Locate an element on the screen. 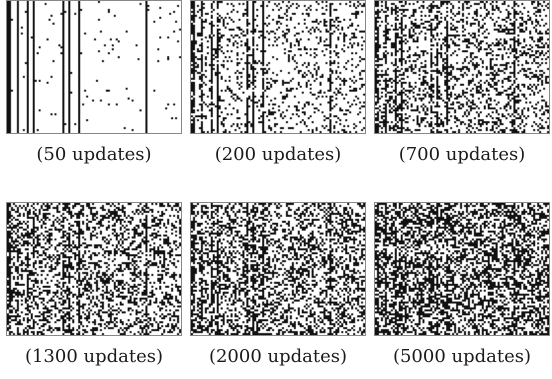  panel-caption: (1300 updates) is located at coordinates (94, 356).